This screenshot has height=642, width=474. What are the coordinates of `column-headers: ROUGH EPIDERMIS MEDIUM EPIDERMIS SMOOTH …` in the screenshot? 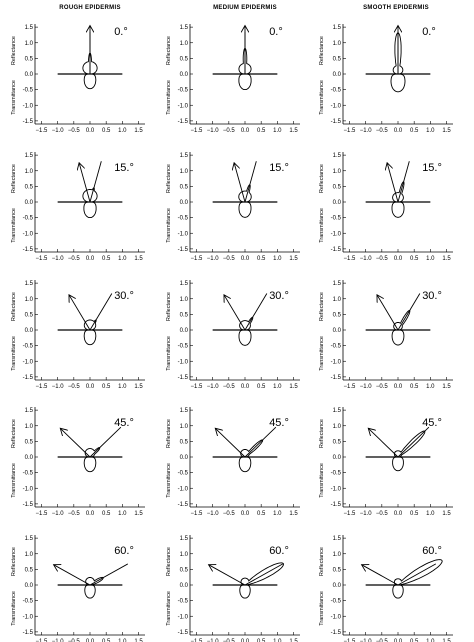 It's located at (243, 8).